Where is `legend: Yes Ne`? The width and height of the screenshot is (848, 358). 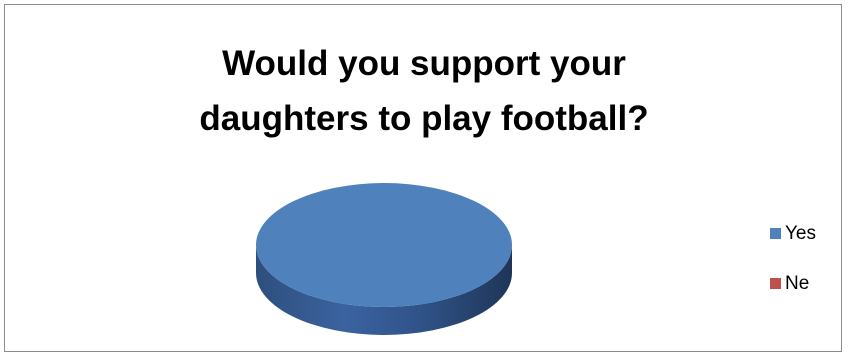
legend: Yes Ne is located at coordinates (793, 272).